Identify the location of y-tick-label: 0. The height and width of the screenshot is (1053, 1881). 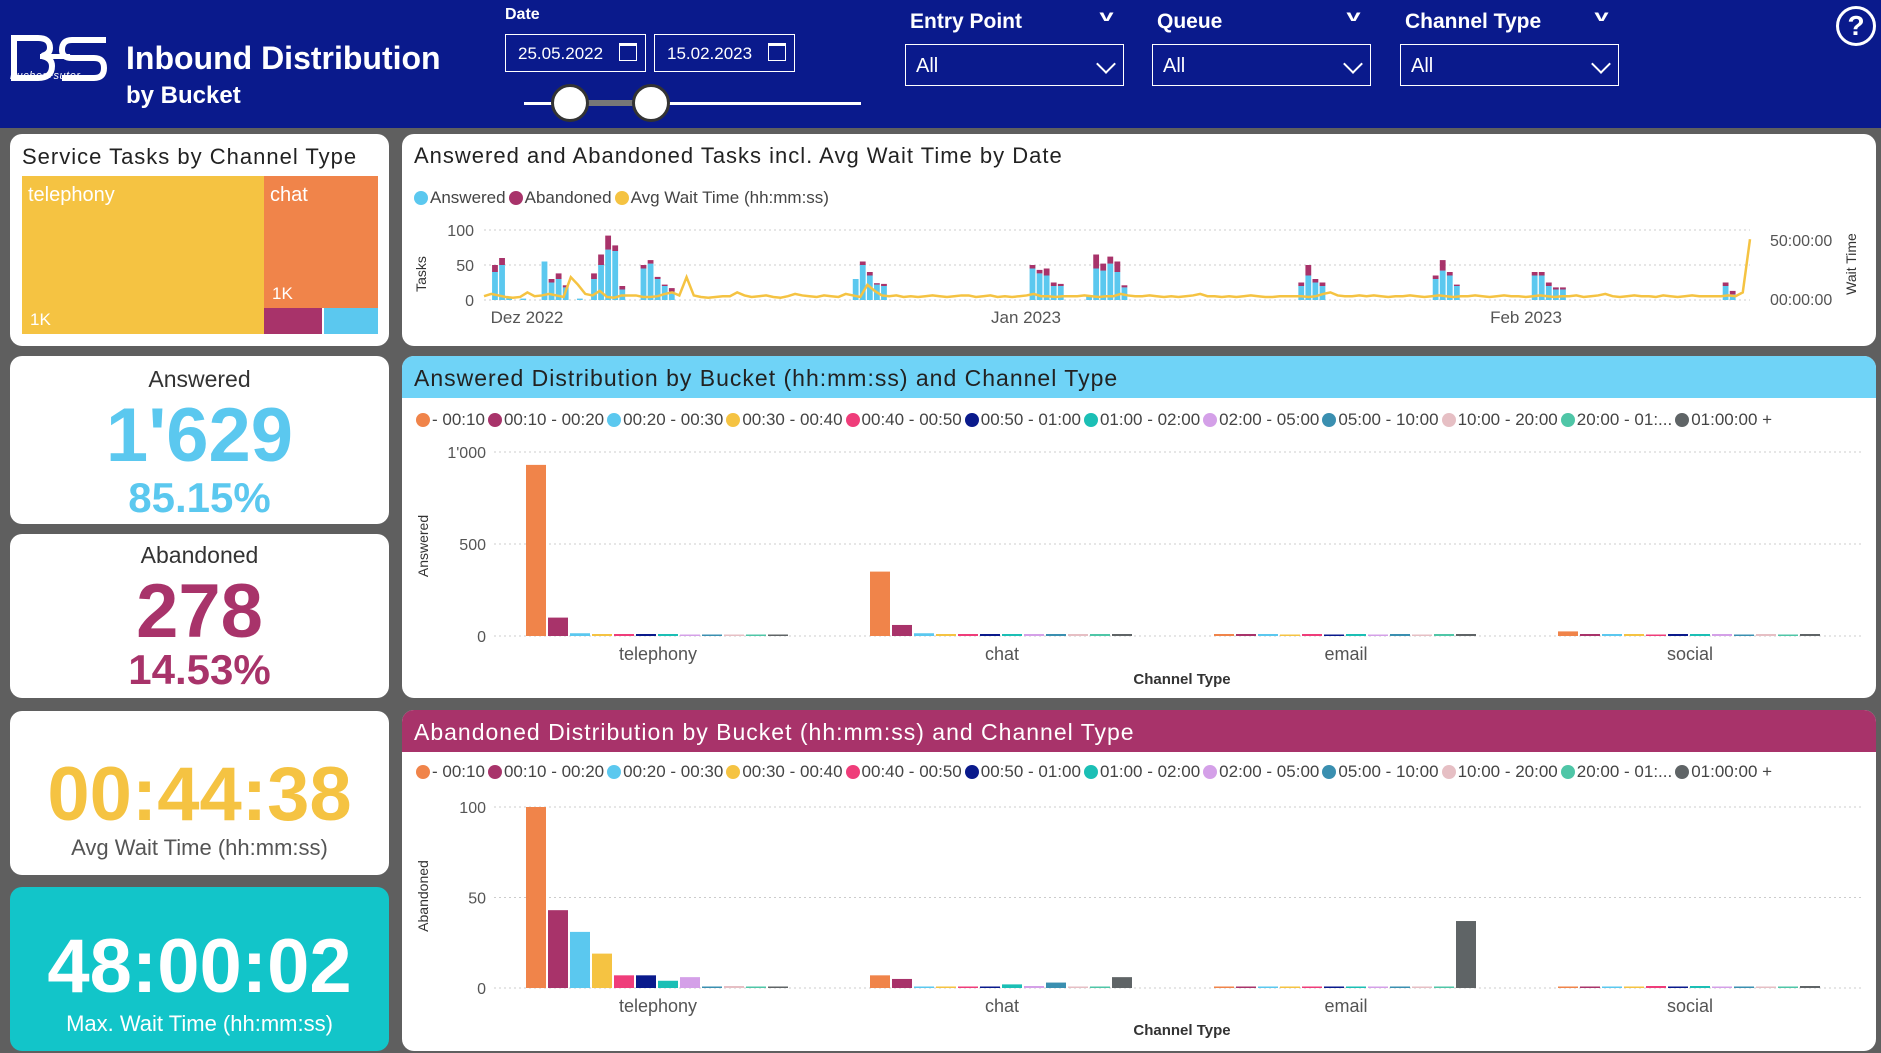
(469, 301).